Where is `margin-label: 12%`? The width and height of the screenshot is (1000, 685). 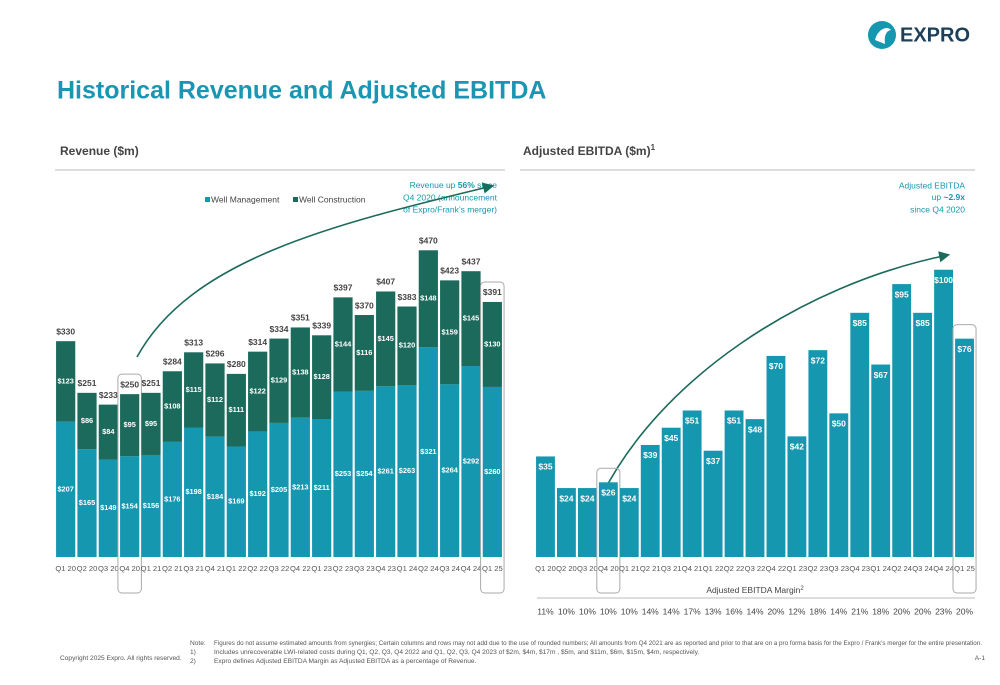 margin-label: 12% is located at coordinates (796, 611).